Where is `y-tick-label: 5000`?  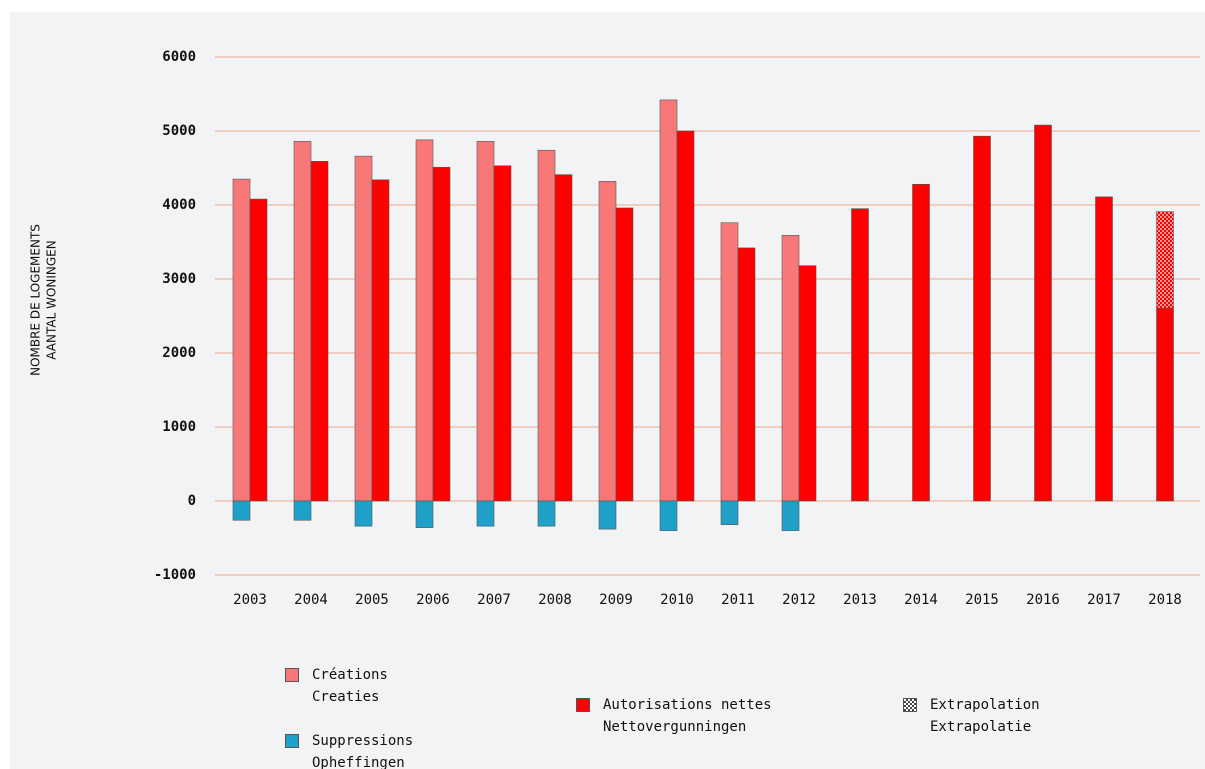 y-tick-label: 5000 is located at coordinates (179, 131).